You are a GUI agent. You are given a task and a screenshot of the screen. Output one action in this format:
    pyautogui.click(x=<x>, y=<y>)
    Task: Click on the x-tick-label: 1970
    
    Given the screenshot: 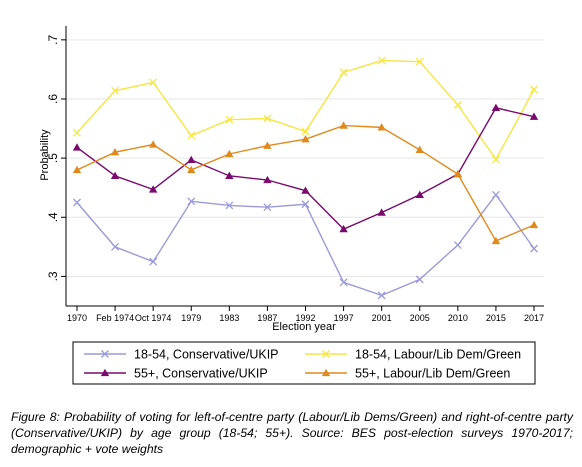 What is the action you would take?
    pyautogui.click(x=77, y=318)
    